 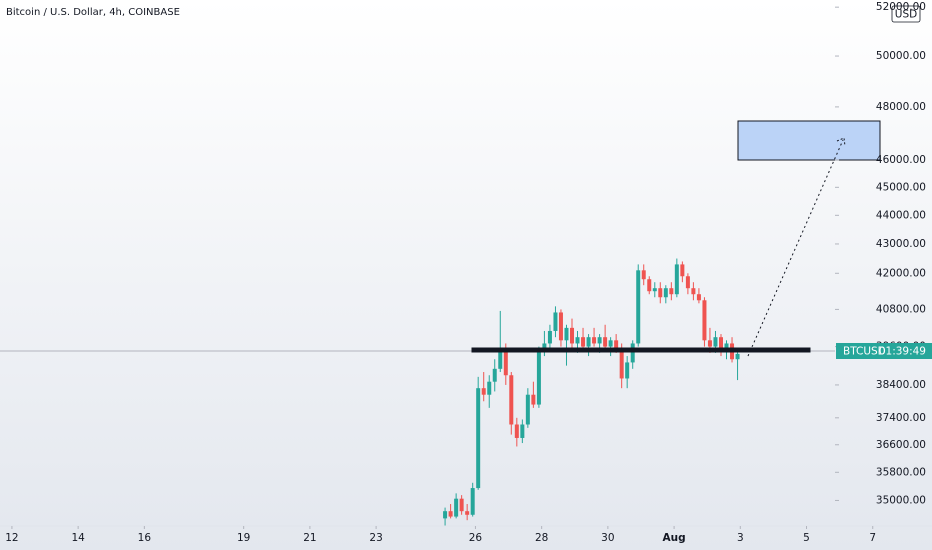 I want to click on y-tick-label: 44000.00, so click(x=901, y=215).